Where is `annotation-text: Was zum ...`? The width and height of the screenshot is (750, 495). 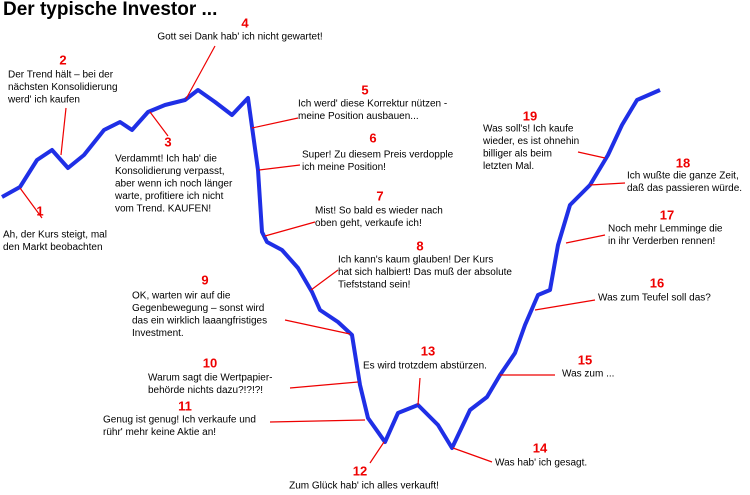
annotation-text: Was zum ... is located at coordinates (588, 373).